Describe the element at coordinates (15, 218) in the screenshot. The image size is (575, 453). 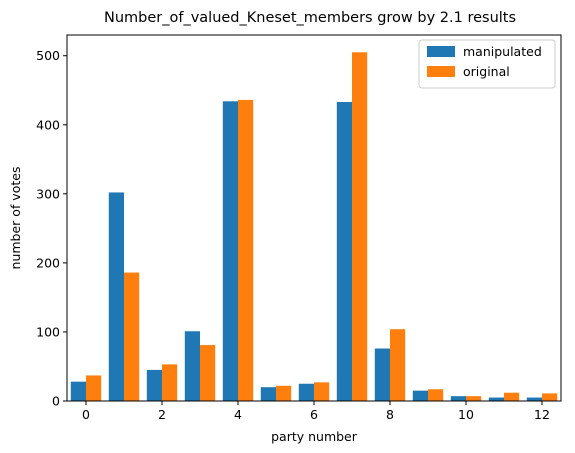
I see `y-axis-label: number of votes` at that location.